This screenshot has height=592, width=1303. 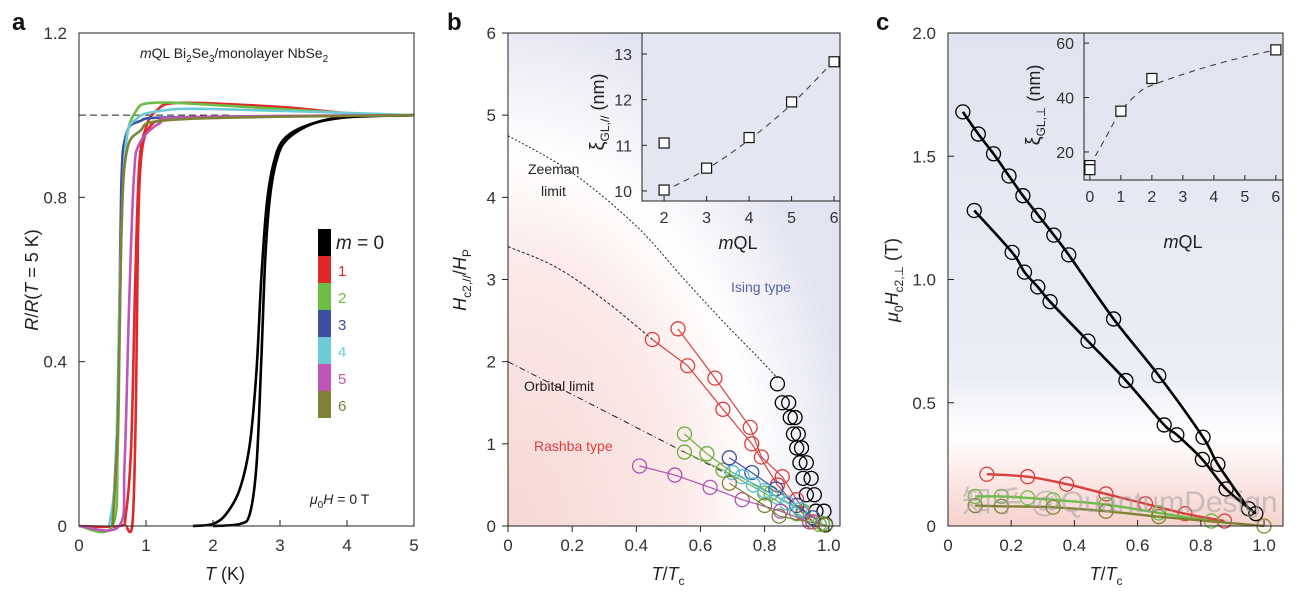 What do you see at coordinates (749, 218) in the screenshot?
I see `inset-b-x-tick-label: 4` at bounding box center [749, 218].